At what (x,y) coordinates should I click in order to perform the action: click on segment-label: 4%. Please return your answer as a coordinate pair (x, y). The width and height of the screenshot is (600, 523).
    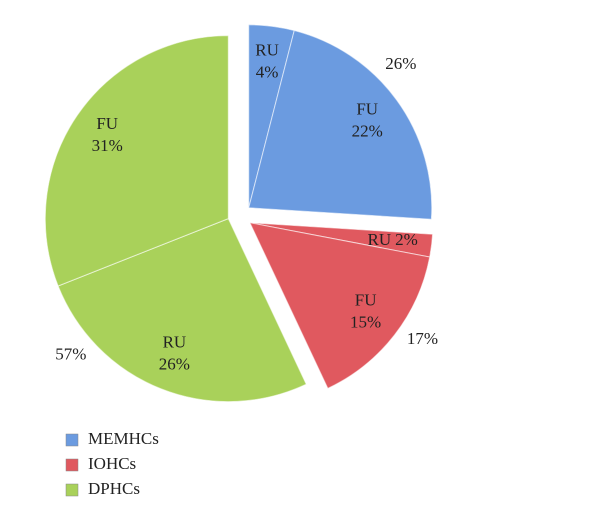
    Looking at the image, I should click on (267, 71).